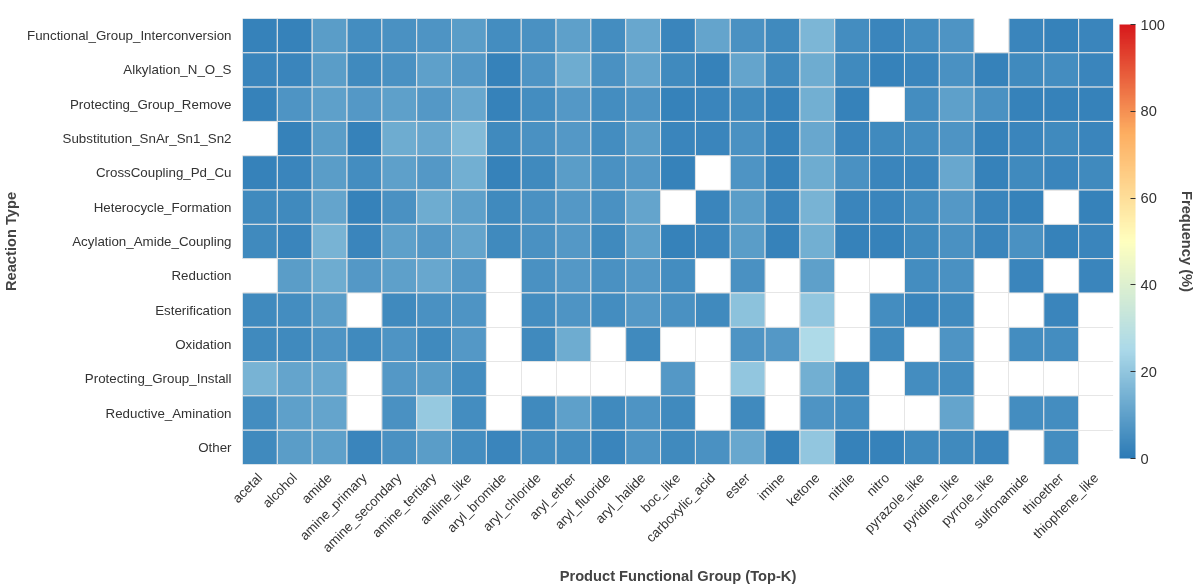 This screenshot has width=1201, height=587. Describe the element at coordinates (168, 413) in the screenshot. I see `y-tick-label: Reductive_Amination` at that location.